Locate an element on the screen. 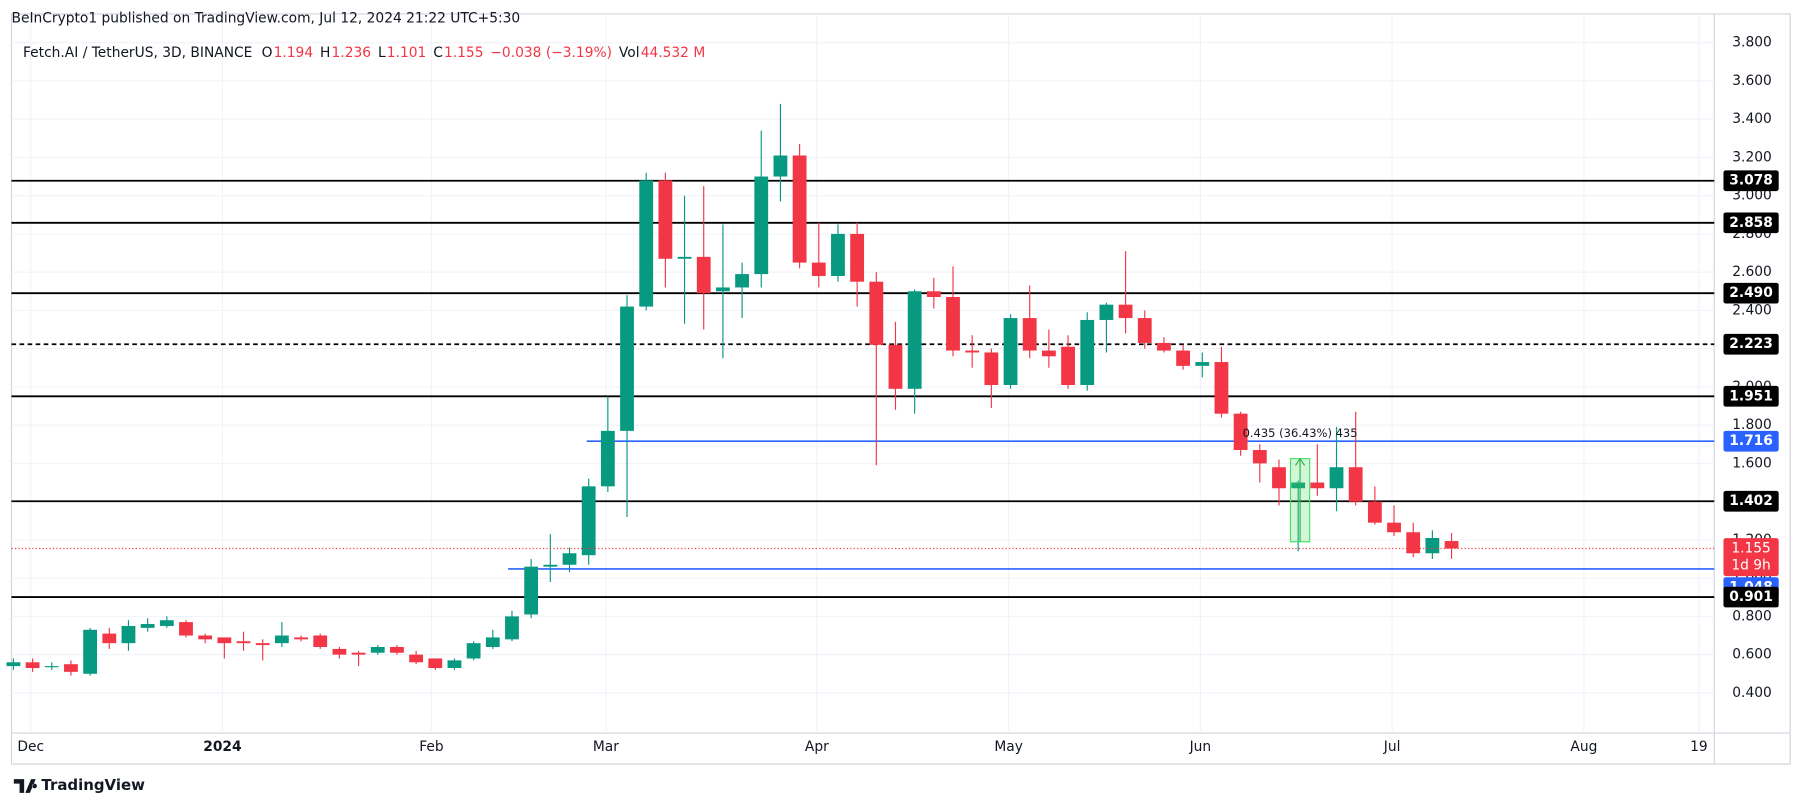  y-tick-label: 3.400 is located at coordinates (1752, 119).